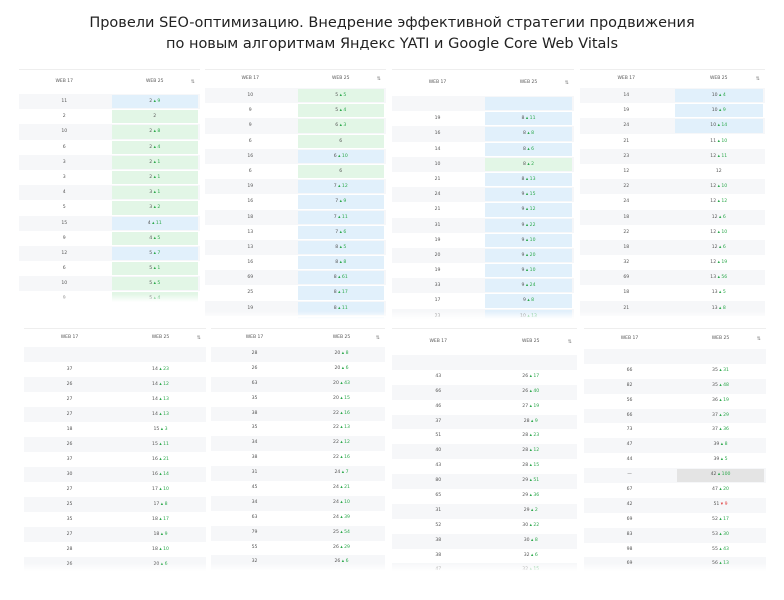 This screenshot has width=784, height=600. I want to click on position-after: 3 ▴ 2, so click(155, 207).